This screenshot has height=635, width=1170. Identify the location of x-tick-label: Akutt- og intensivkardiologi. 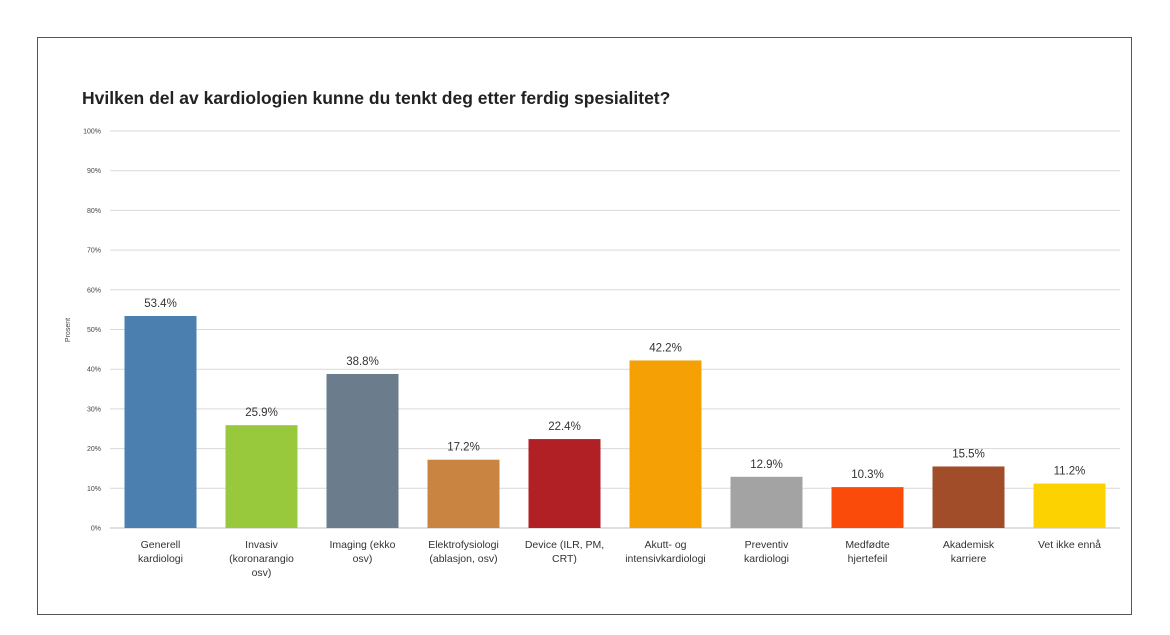
(665, 552).